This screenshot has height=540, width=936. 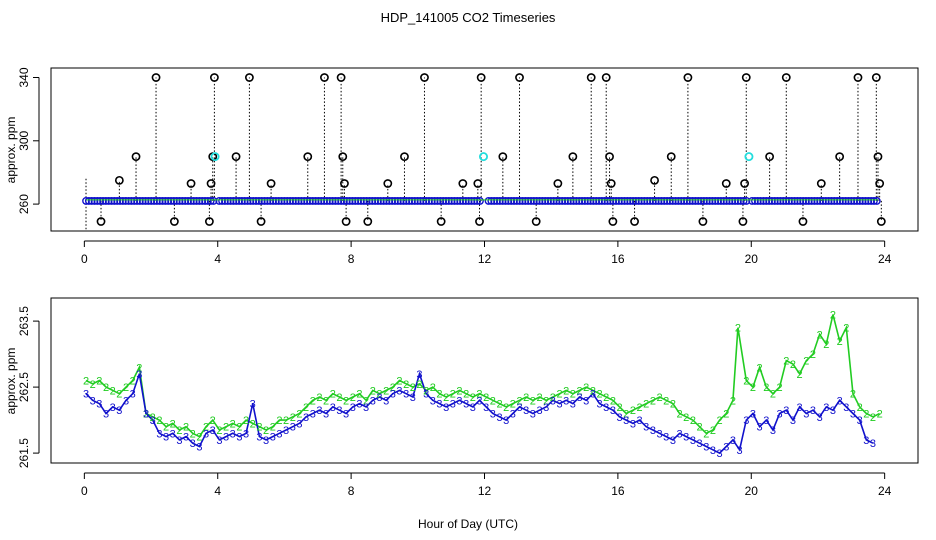 I want to click on top-x-tick-label: 0, so click(x=84, y=259).